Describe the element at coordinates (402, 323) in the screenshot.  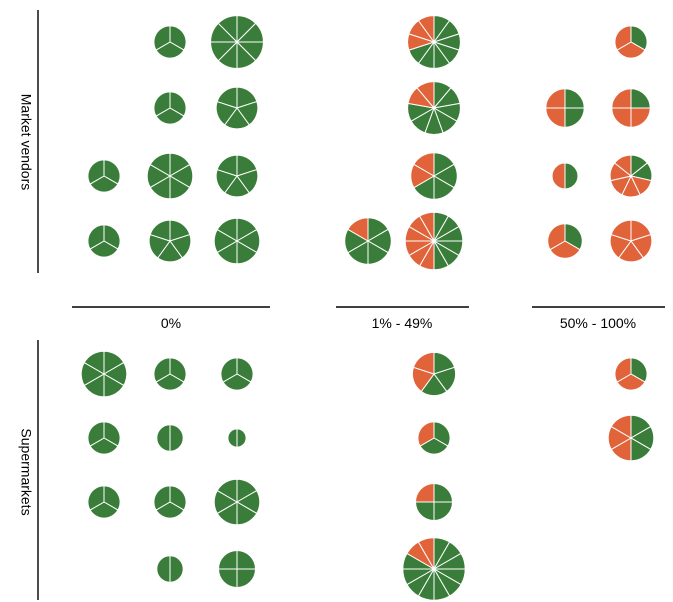
I see `column-label-1: 1% - 49%` at that location.